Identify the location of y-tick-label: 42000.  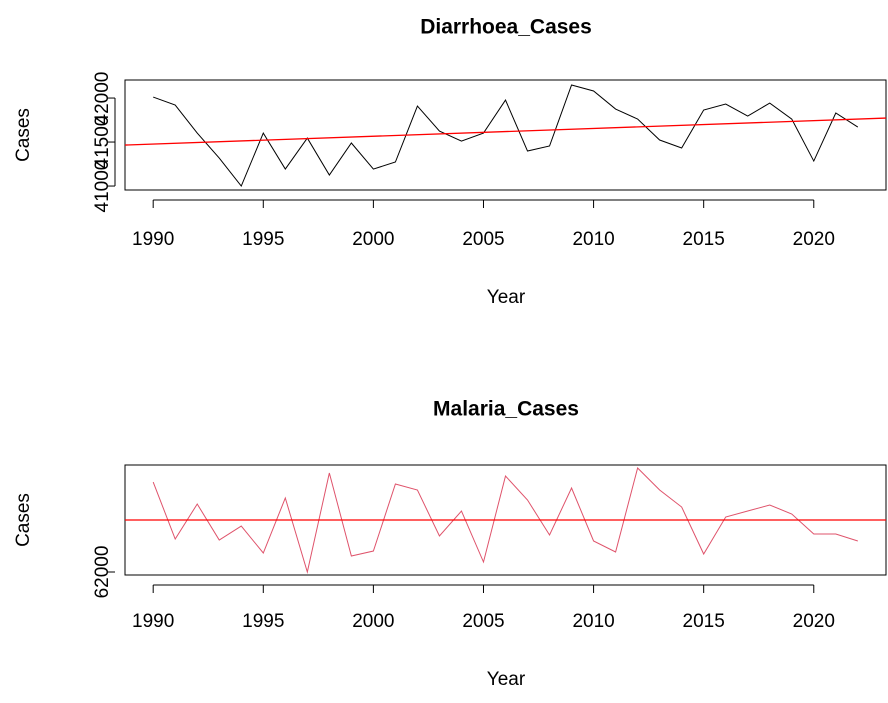
(102, 98).